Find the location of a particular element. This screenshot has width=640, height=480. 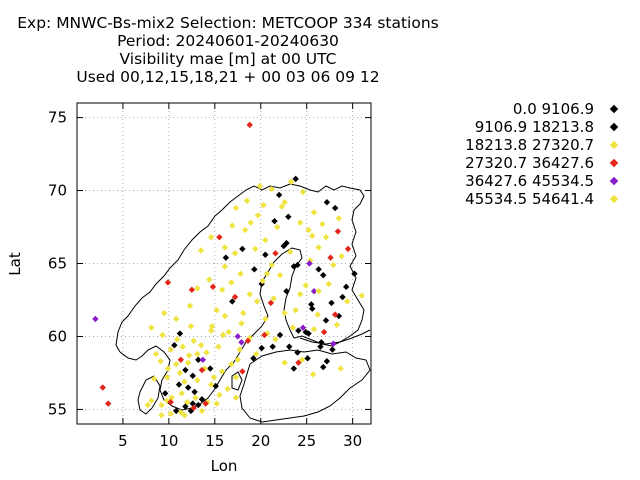

legend-entry: 45534.5 54641.4 is located at coordinates (529, 199).